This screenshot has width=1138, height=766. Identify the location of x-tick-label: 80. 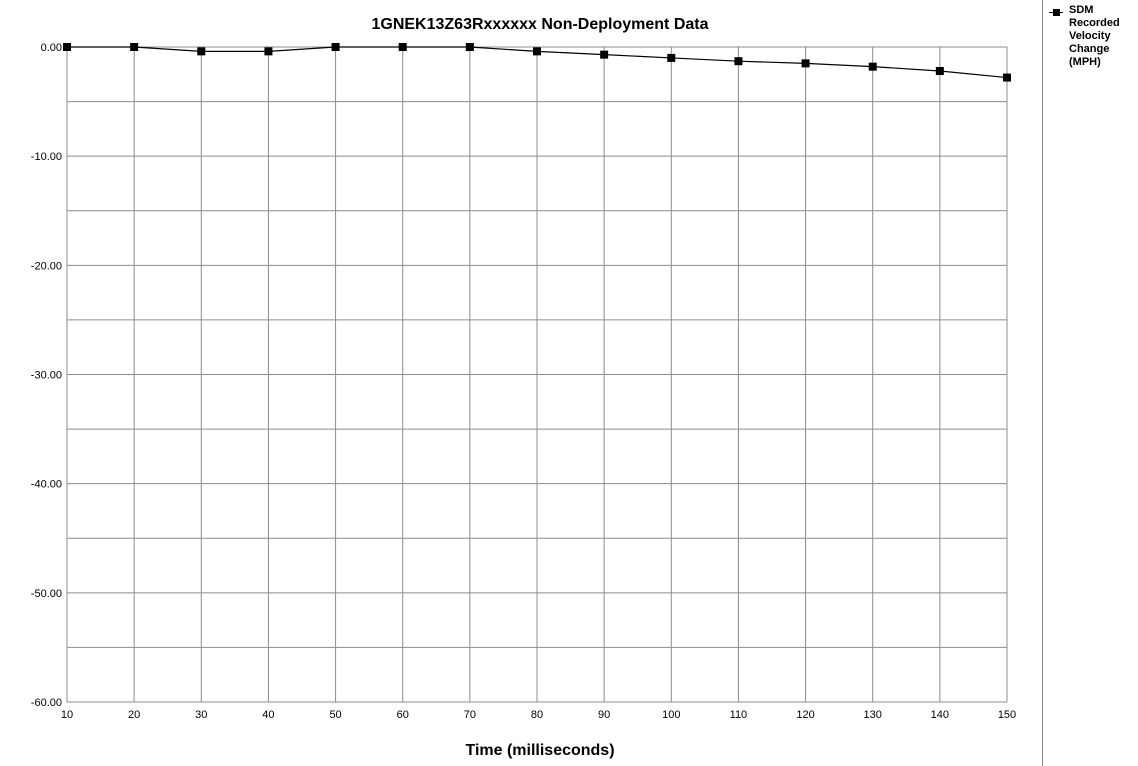
(537, 715).